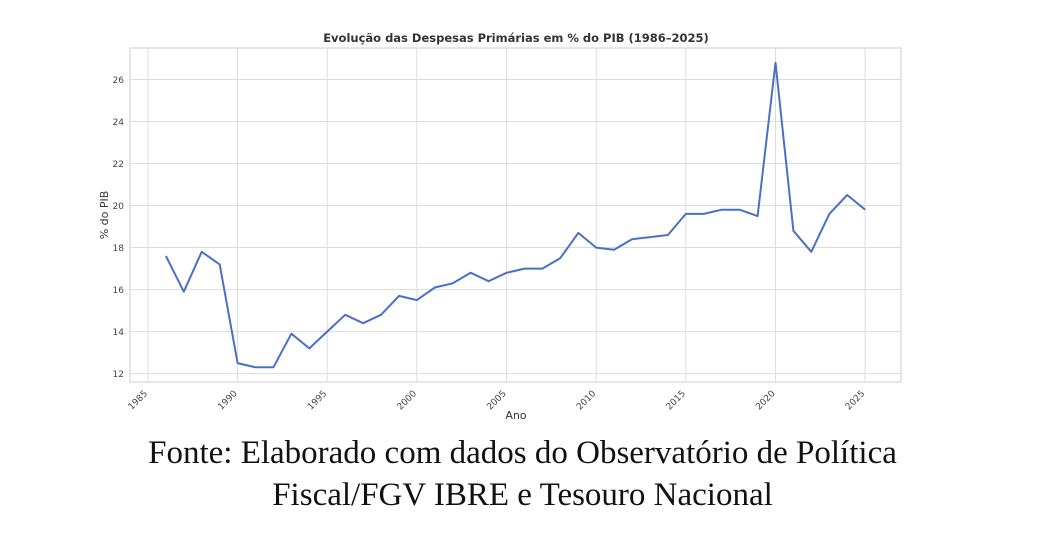 This screenshot has height=535, width=1045. I want to click on x-tick-label: 1995, so click(317, 400).